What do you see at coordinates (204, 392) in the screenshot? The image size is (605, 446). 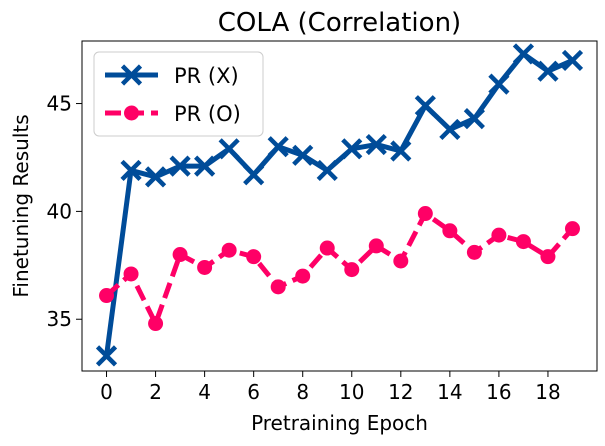 I see `x-tick-label: 4` at bounding box center [204, 392].